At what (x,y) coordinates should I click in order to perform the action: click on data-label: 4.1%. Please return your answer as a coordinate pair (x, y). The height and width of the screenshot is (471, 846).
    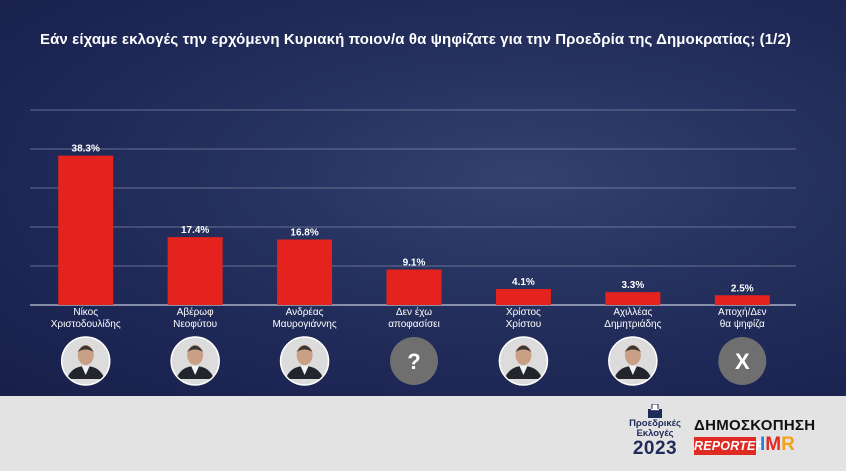
    Looking at the image, I should click on (523, 282).